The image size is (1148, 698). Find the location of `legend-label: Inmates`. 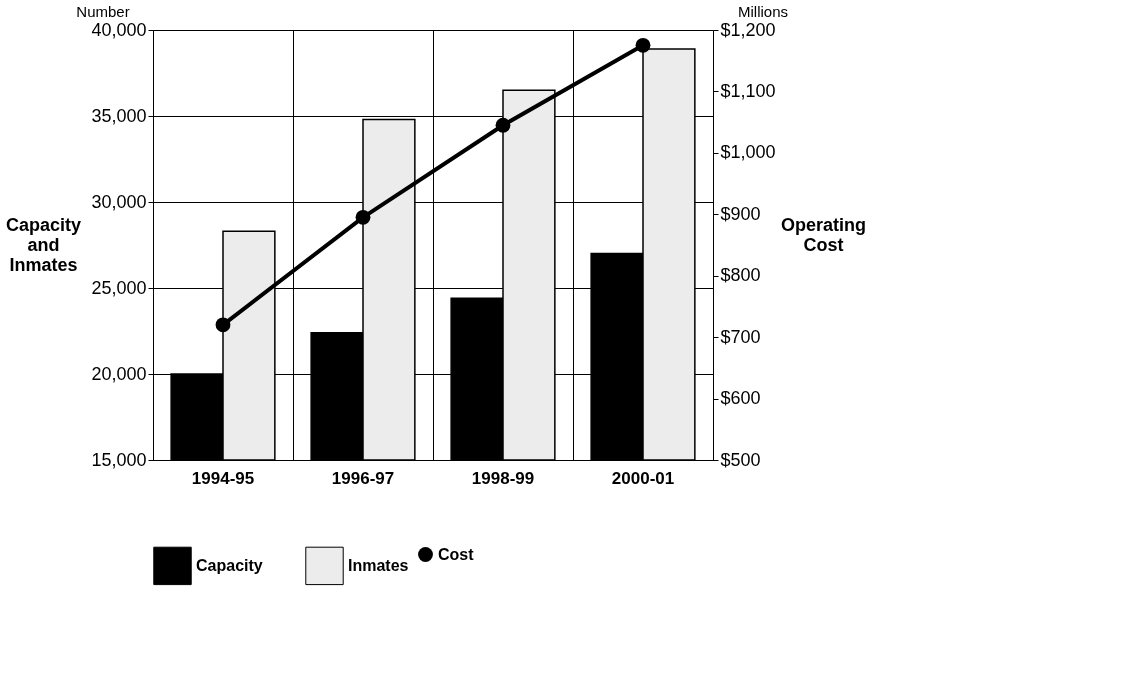

legend-label: Inmates is located at coordinates (378, 565).